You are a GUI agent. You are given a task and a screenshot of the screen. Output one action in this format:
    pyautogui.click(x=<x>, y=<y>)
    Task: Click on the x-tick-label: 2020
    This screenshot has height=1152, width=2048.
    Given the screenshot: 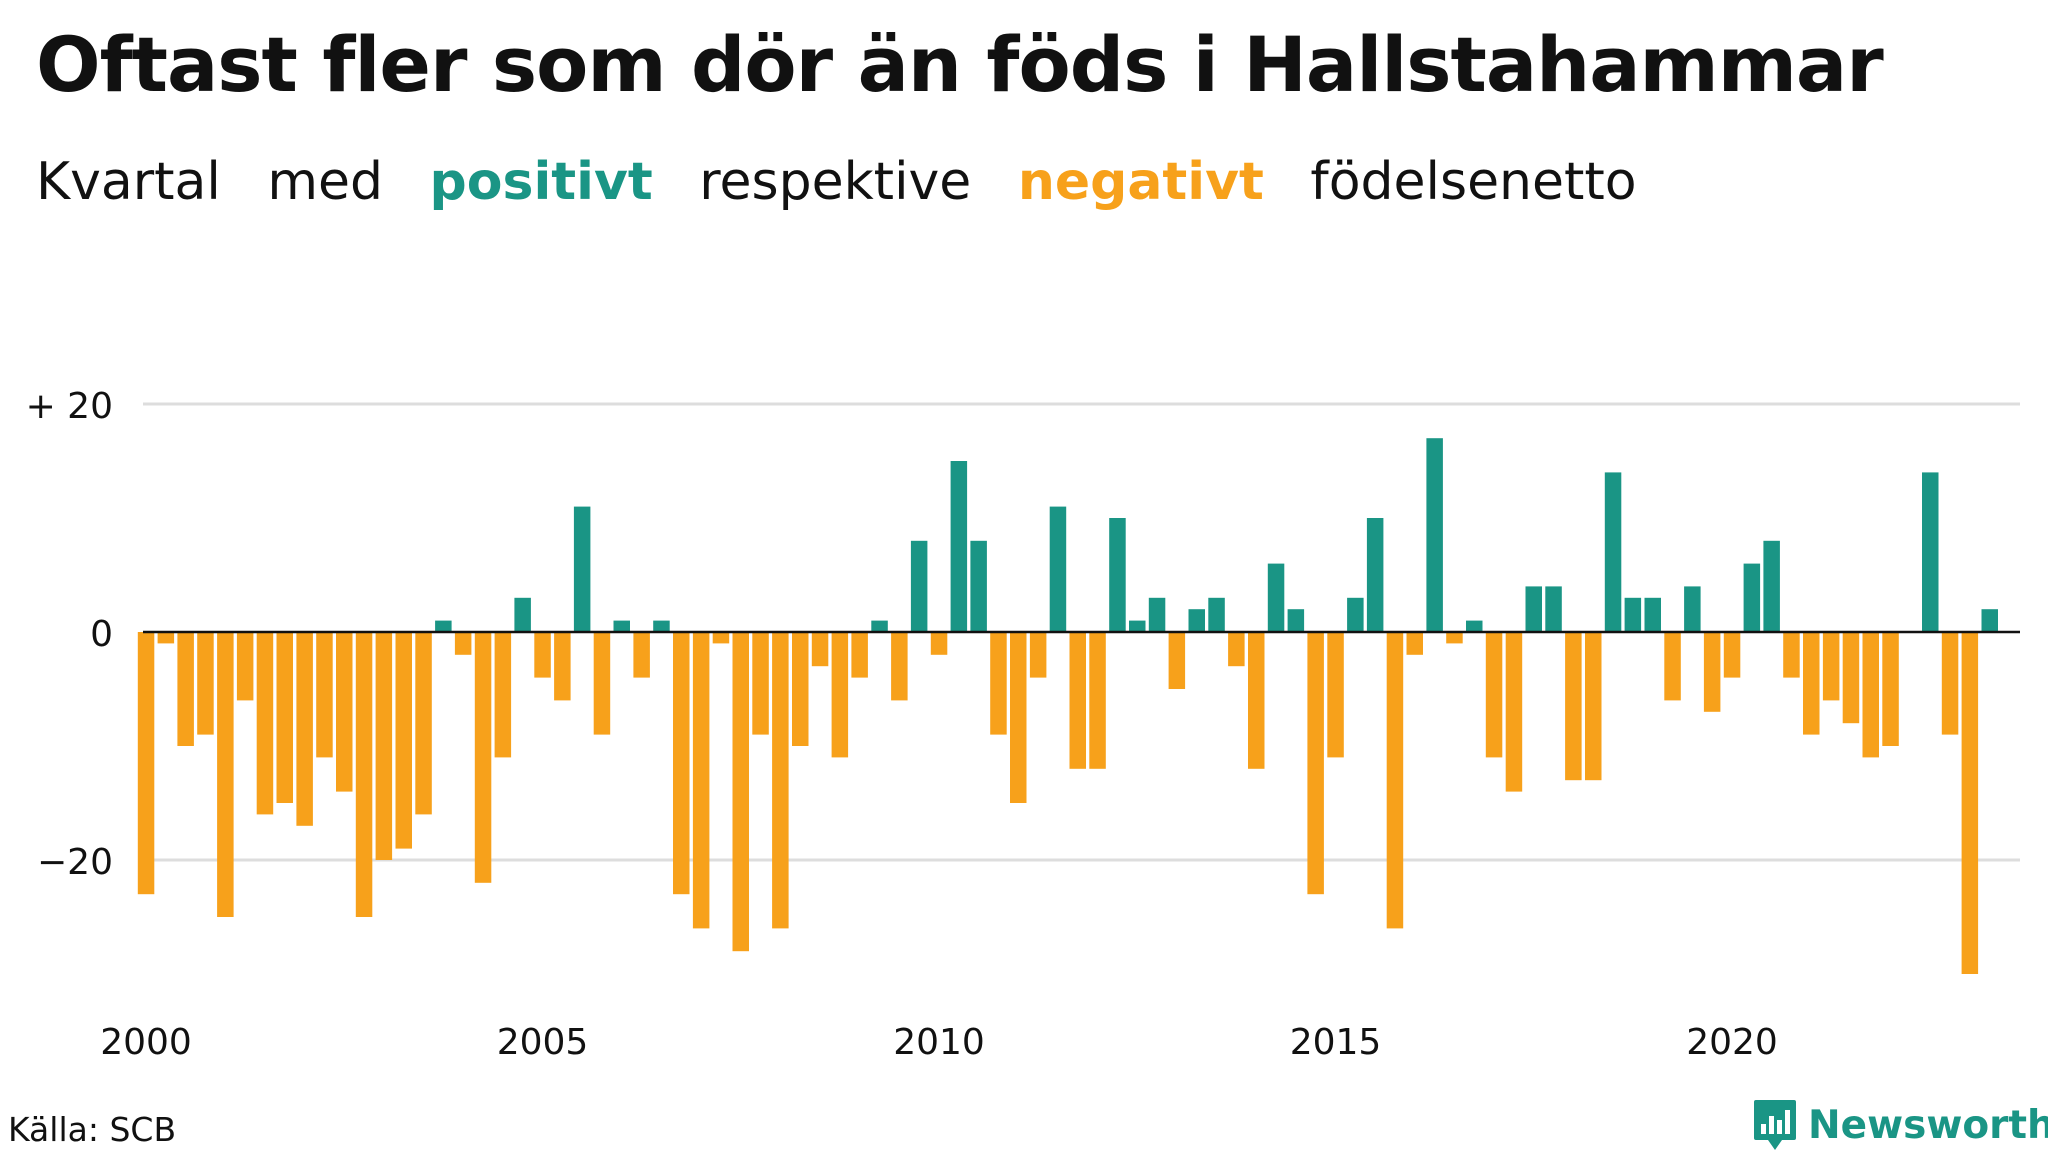 What is the action you would take?
    pyautogui.click(x=1732, y=1042)
    